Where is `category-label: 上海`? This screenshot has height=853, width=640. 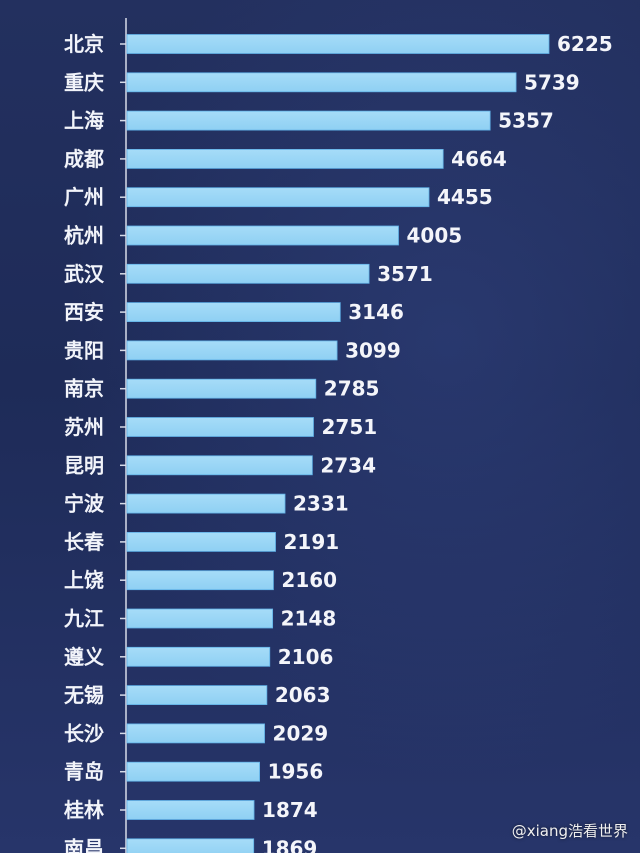 category-label: 上海 is located at coordinates (84, 121).